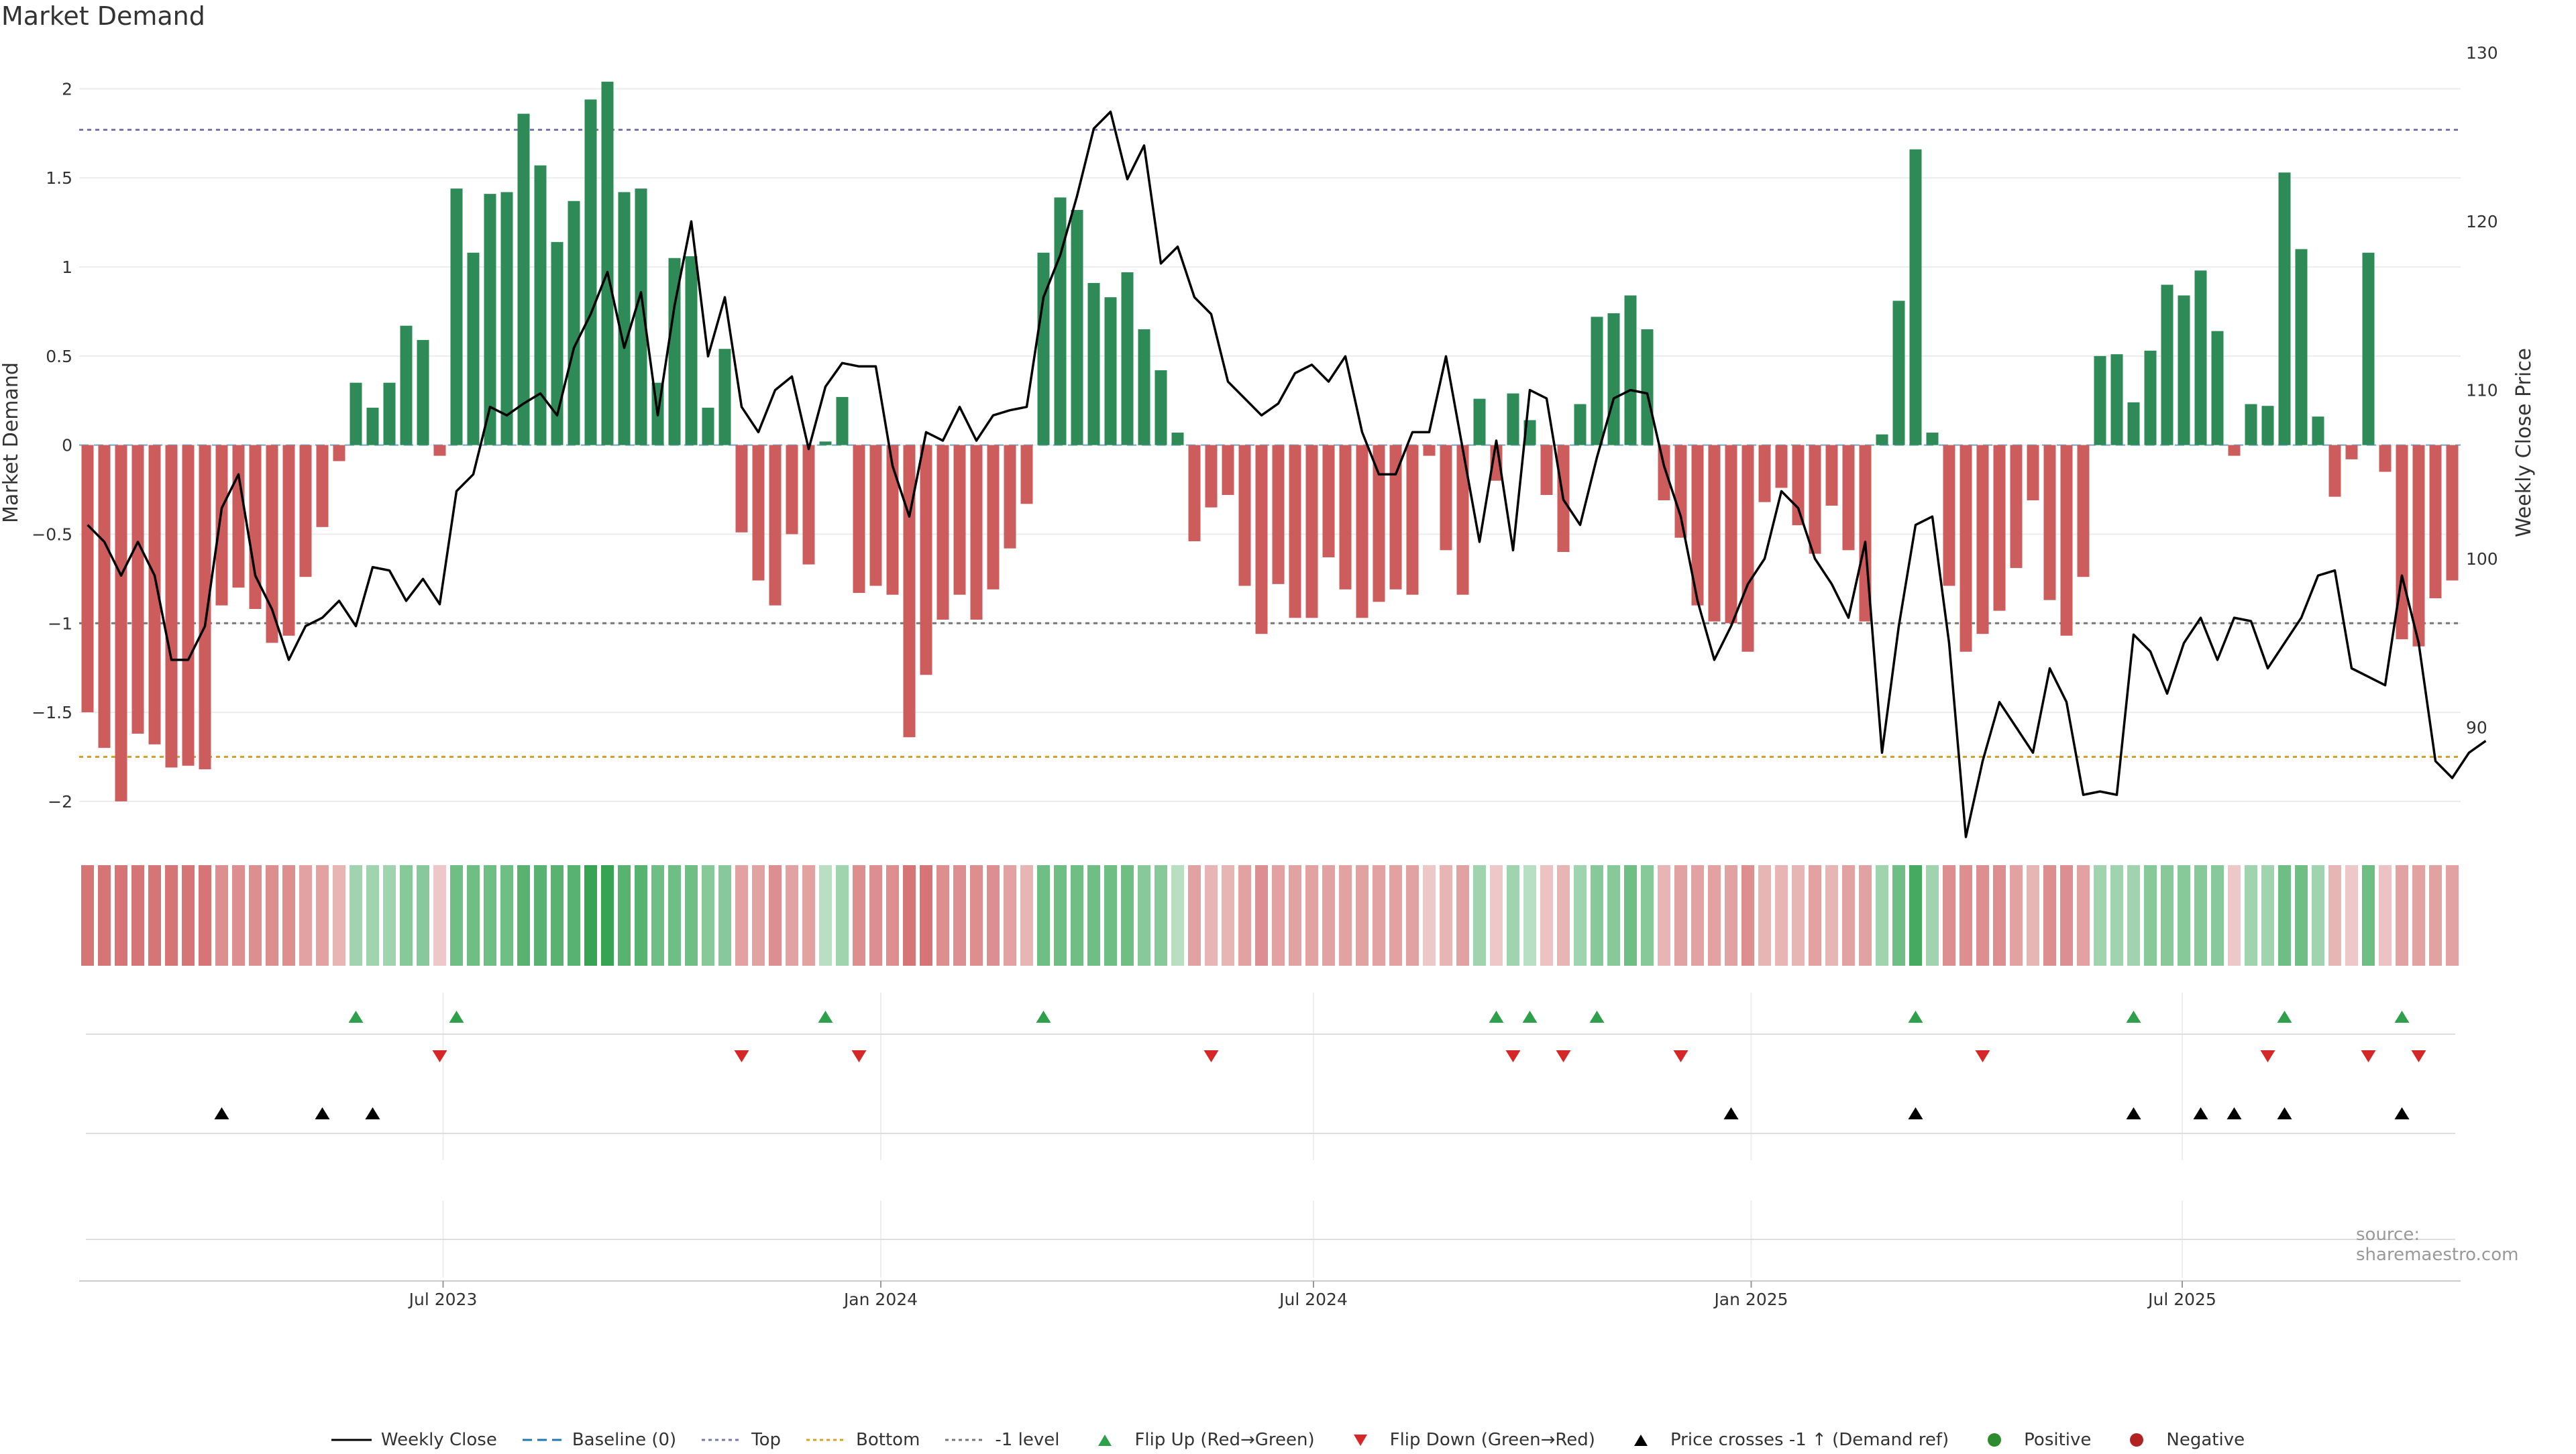  Describe the element at coordinates (2476, 728) in the screenshot. I see `y2-tick-label: 90` at that location.